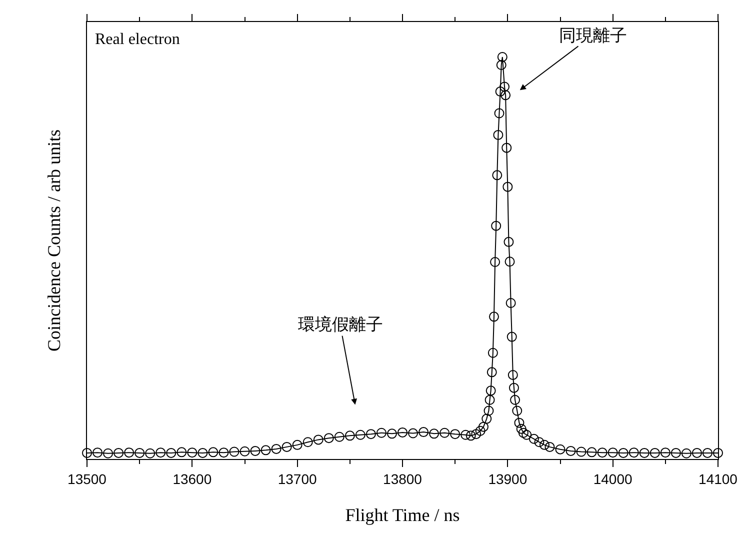  What do you see at coordinates (298, 478) in the screenshot?
I see `x-tick-label: 13700` at bounding box center [298, 478].